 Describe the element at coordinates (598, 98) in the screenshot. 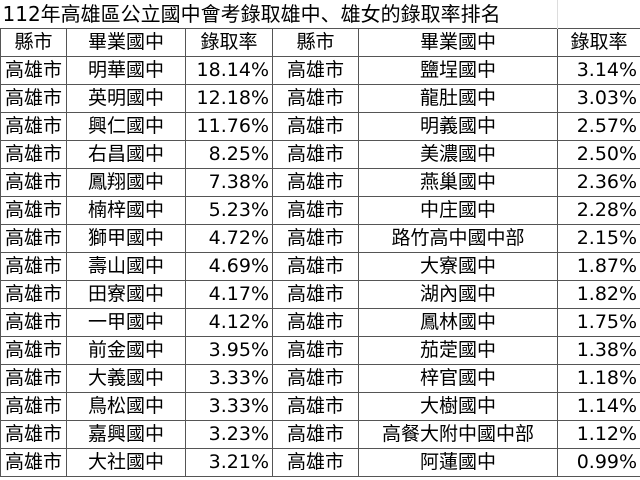

I see `rate-cell: 3.03%` at that location.